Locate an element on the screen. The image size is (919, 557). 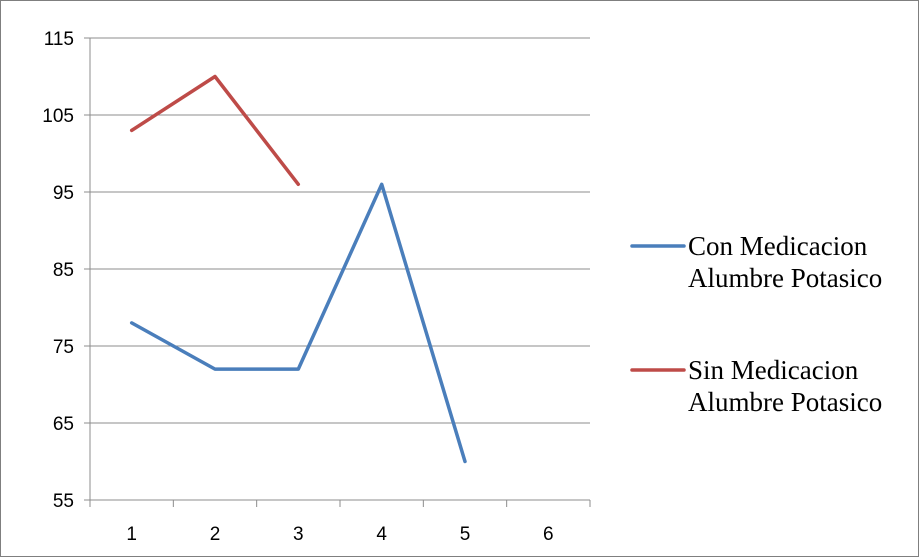
y-tick-label: 105 is located at coordinates (58, 116).